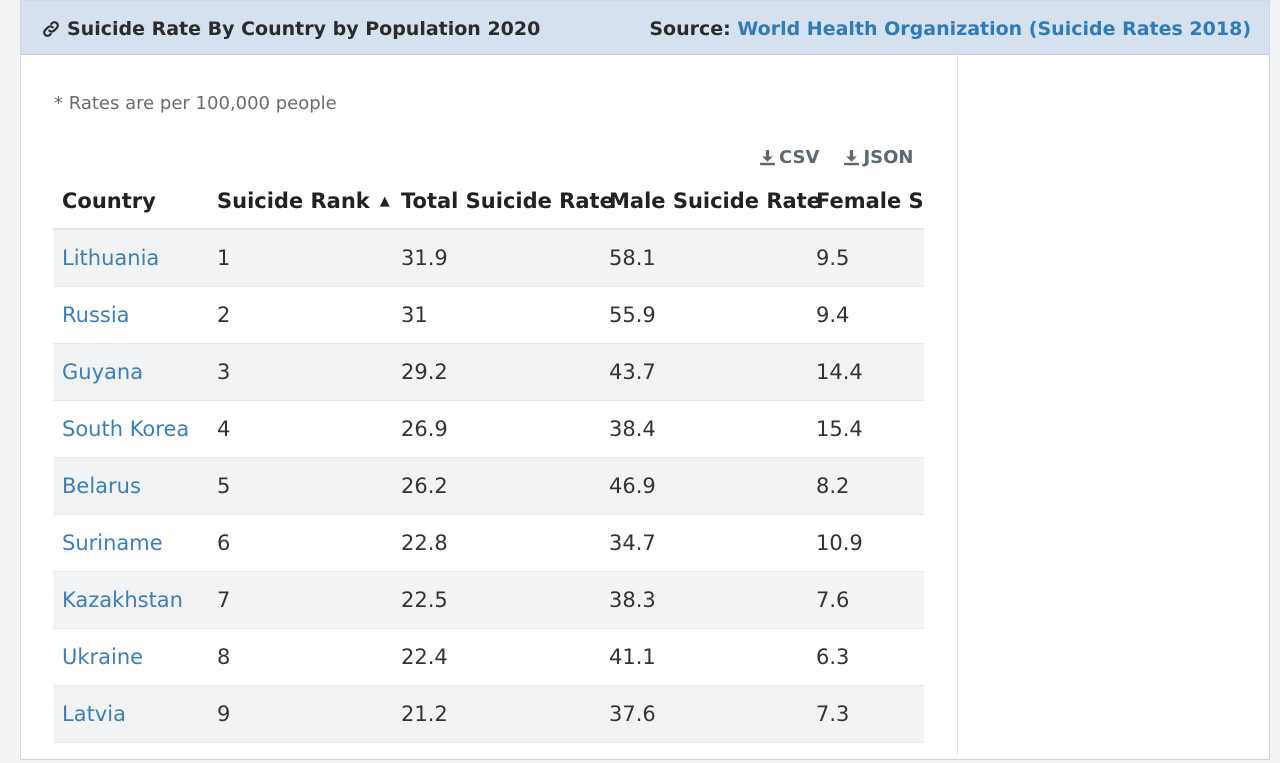  I want to click on male-rate-cell: 38.3, so click(703, 600).